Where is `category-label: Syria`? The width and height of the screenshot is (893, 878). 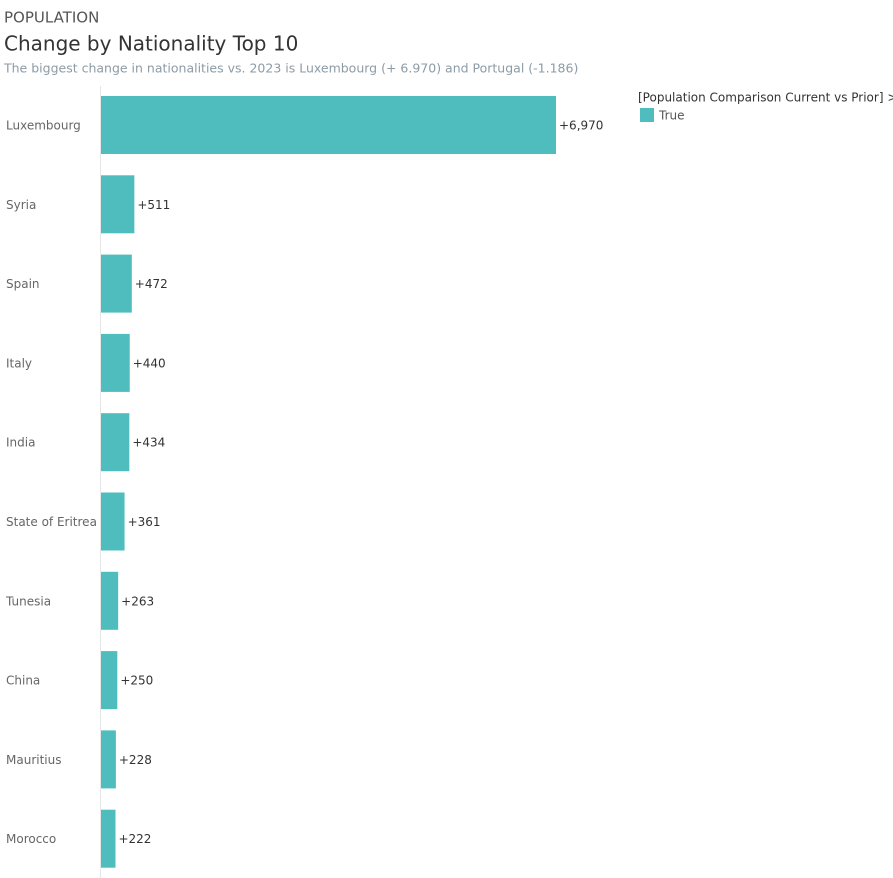
category-label: Syria is located at coordinates (21, 205).